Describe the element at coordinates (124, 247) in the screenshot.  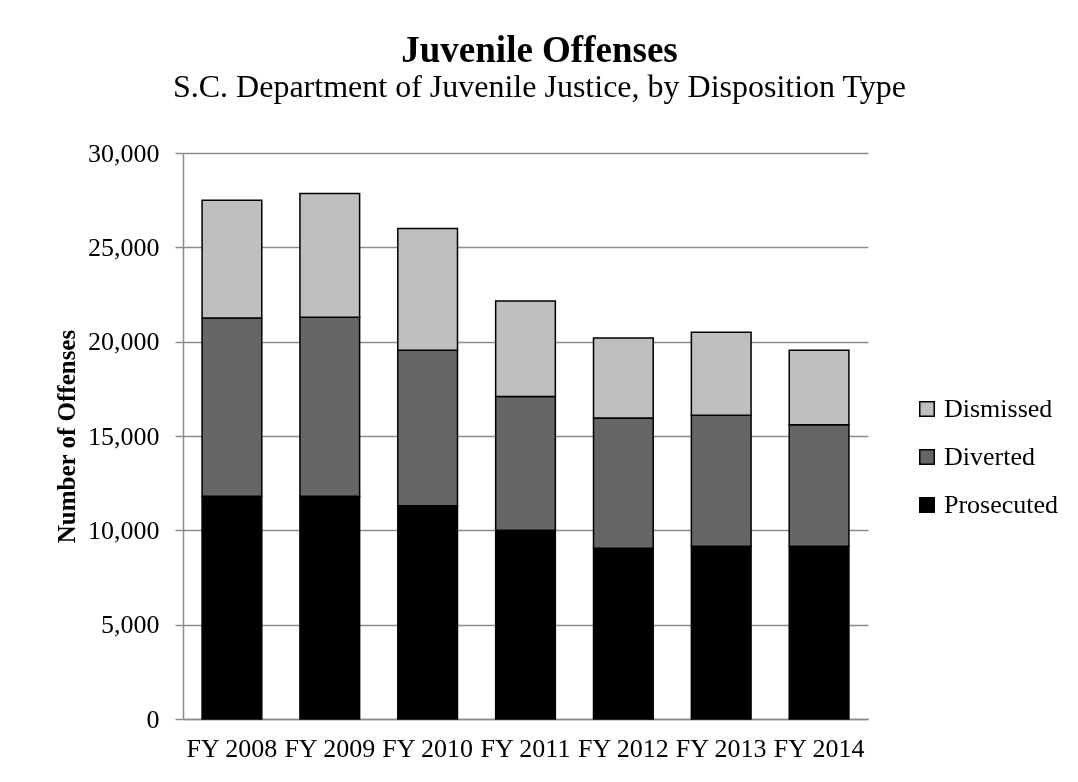
I see `y-tick-label: 25,000` at that location.